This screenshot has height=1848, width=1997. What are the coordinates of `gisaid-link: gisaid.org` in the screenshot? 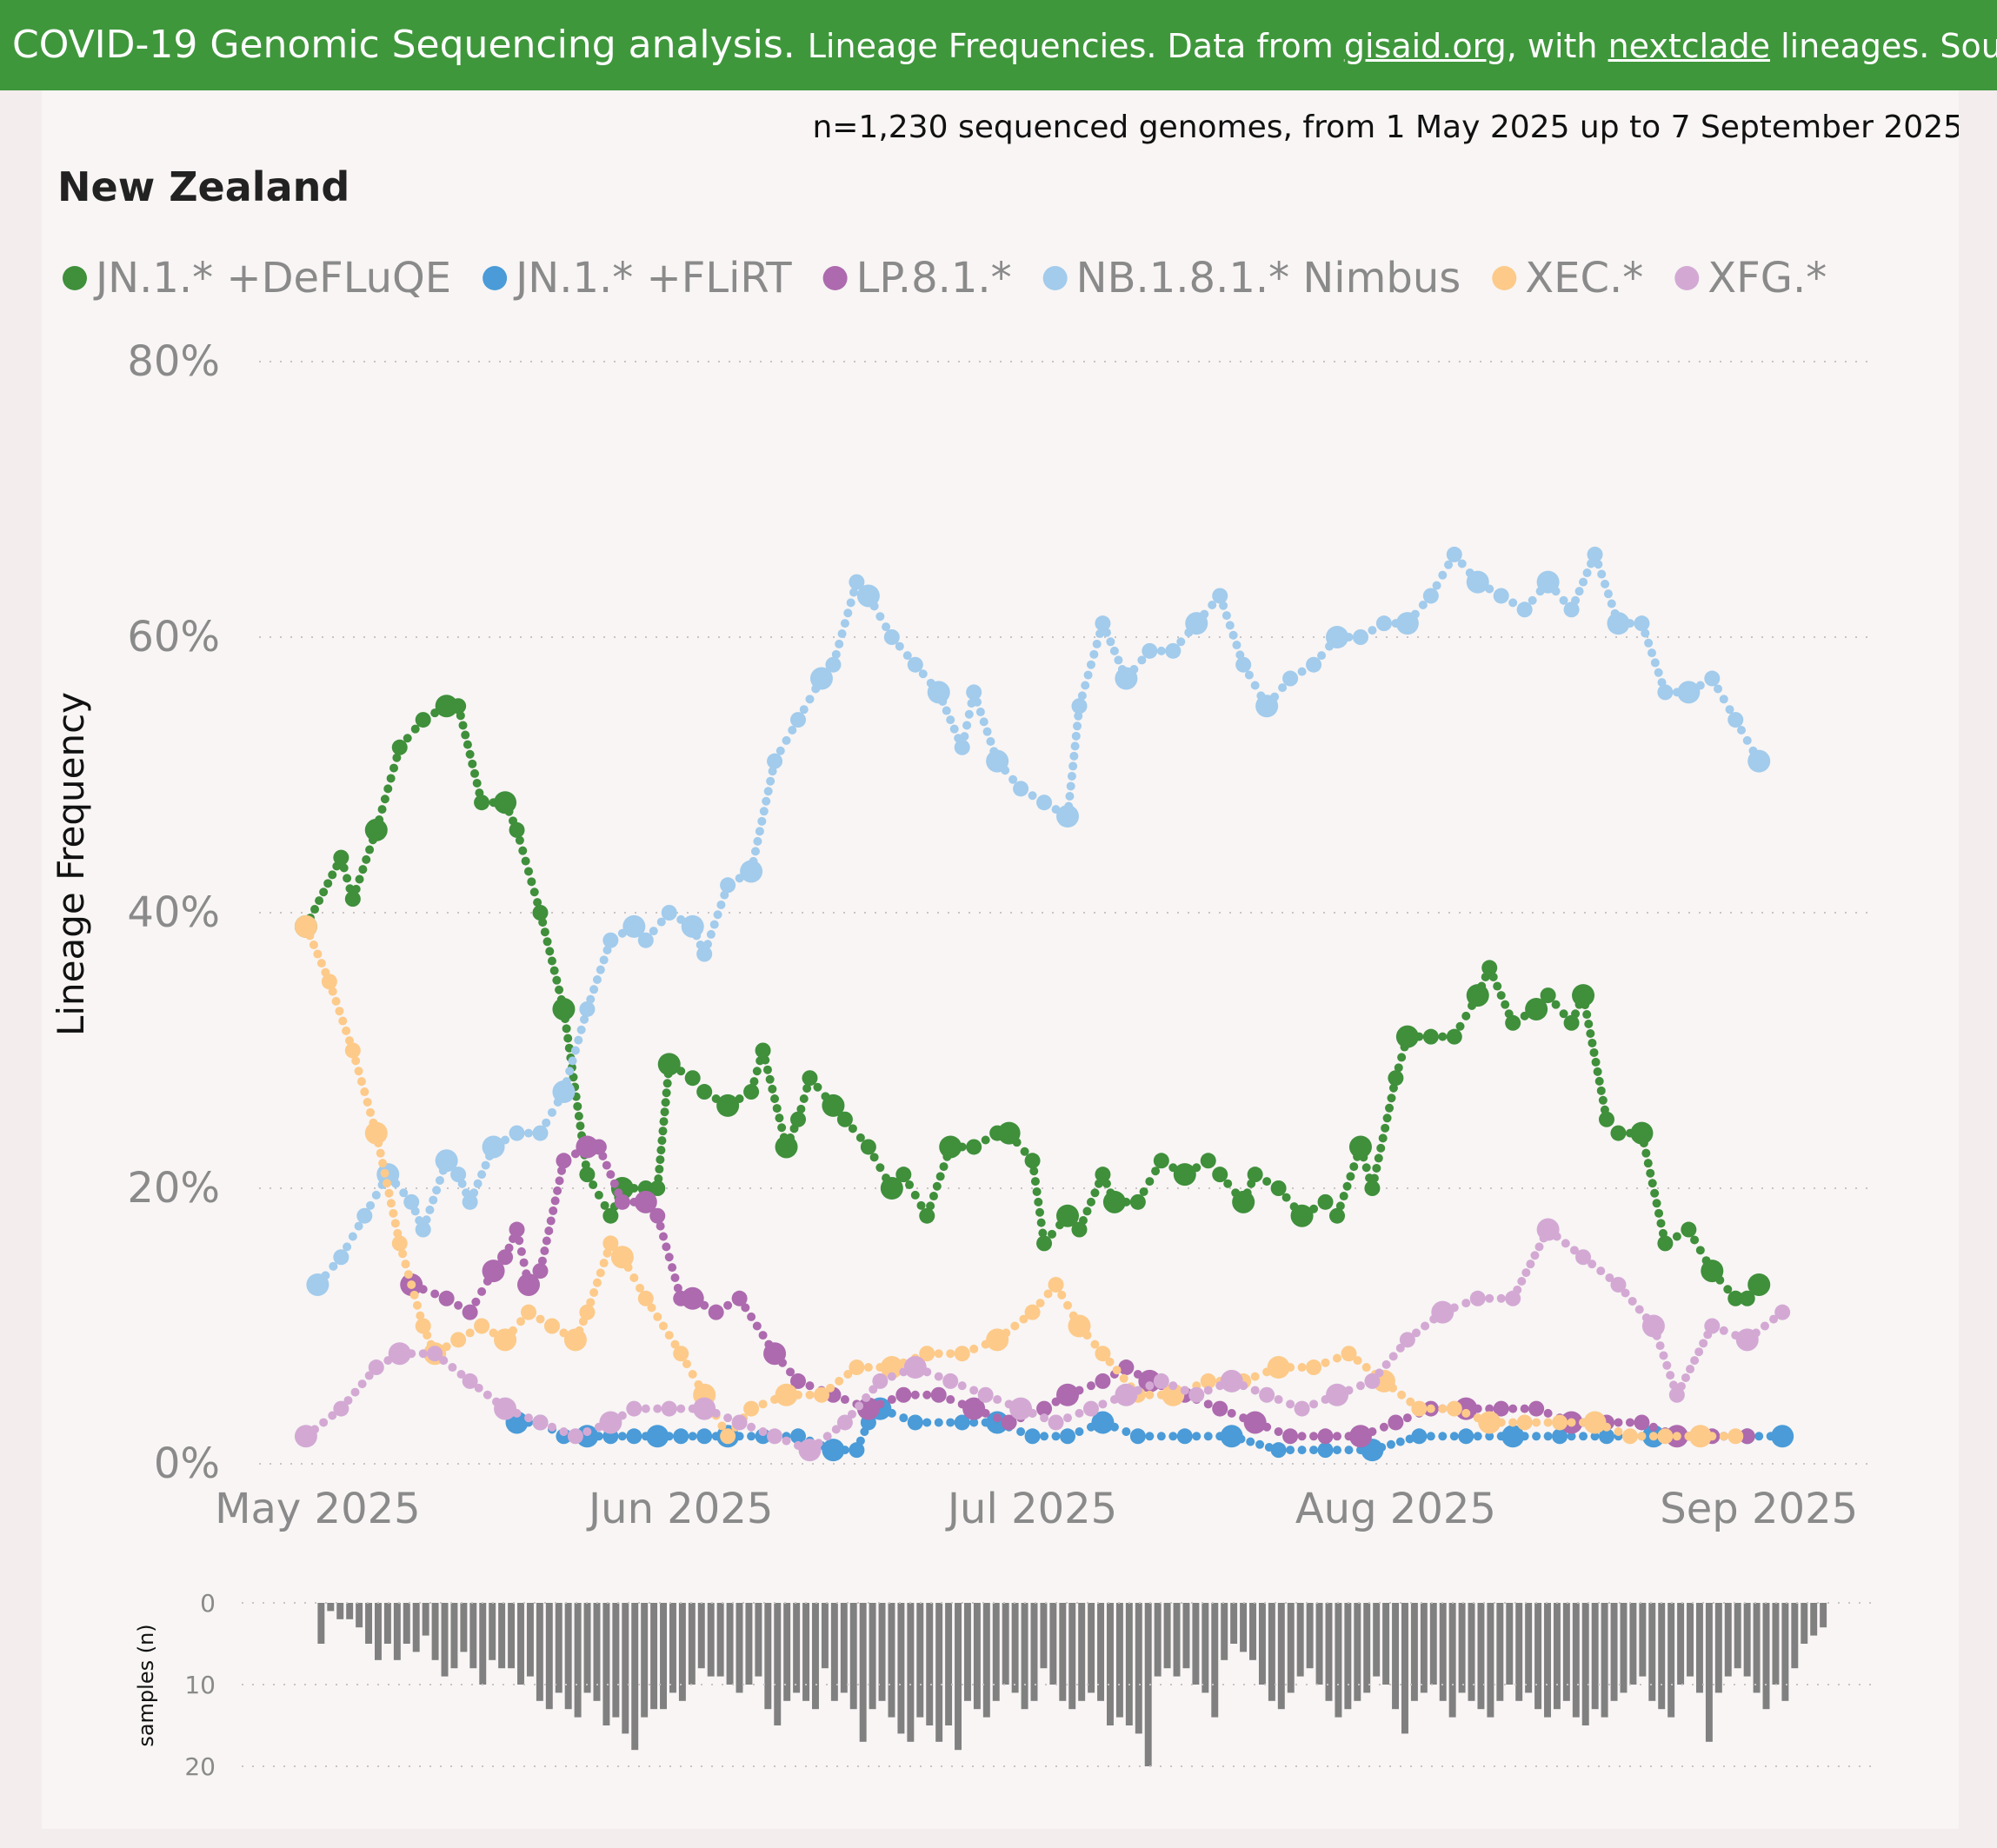 It's located at (1425, 46).